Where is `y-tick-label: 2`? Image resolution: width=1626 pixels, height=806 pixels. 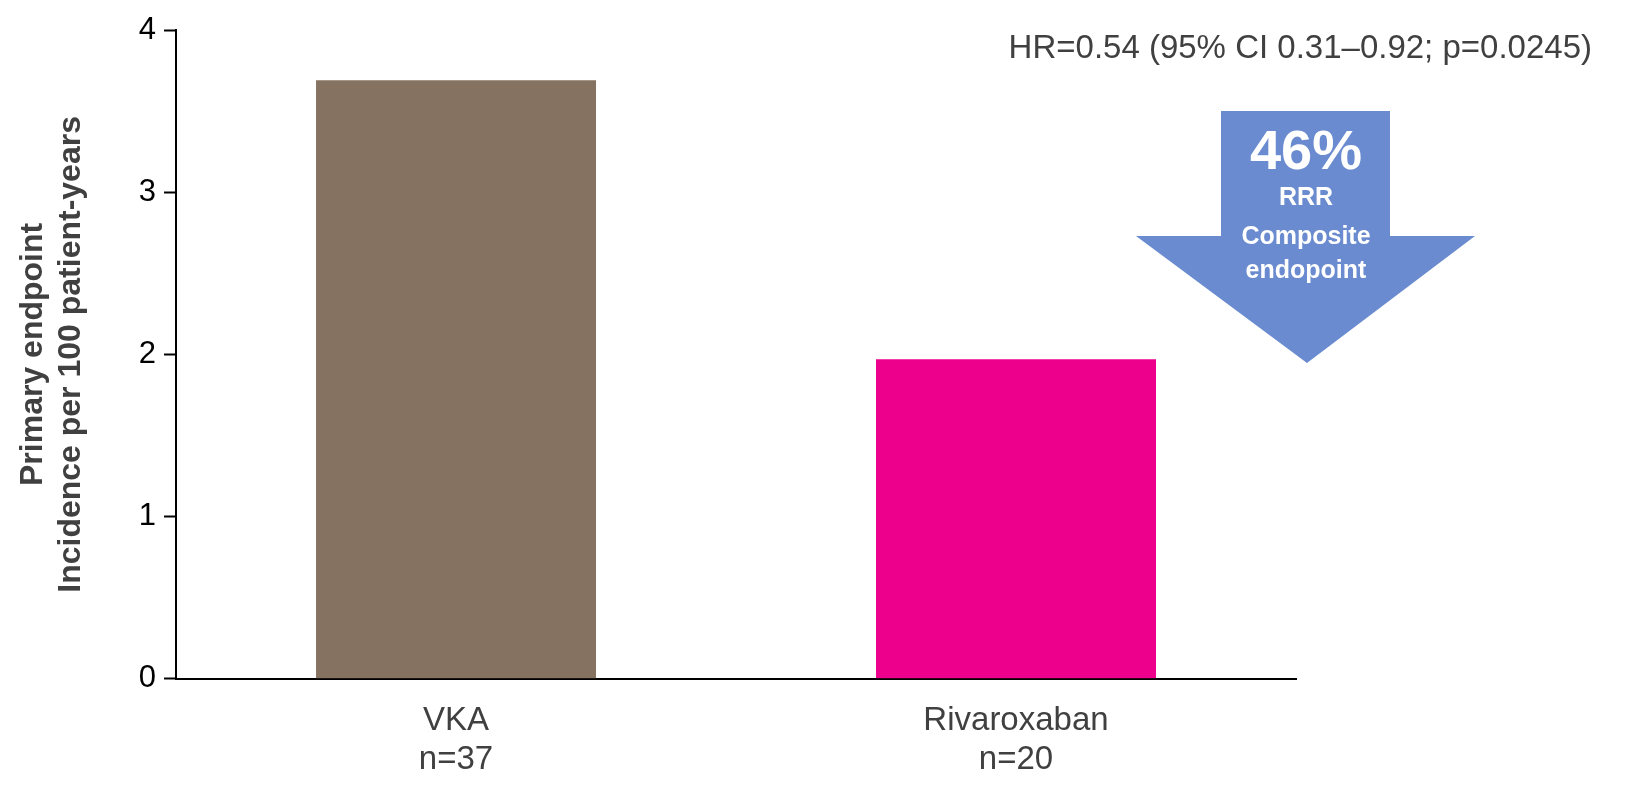 y-tick-label: 2 is located at coordinates (147, 352).